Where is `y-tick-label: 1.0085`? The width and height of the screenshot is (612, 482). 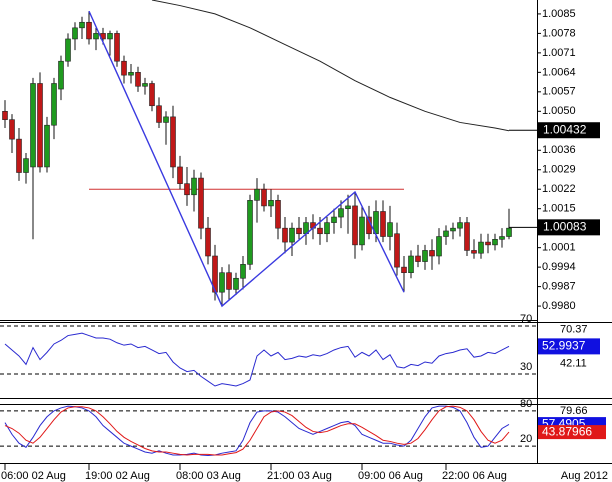
y-tick-label: 1.0085 is located at coordinates (559, 14).